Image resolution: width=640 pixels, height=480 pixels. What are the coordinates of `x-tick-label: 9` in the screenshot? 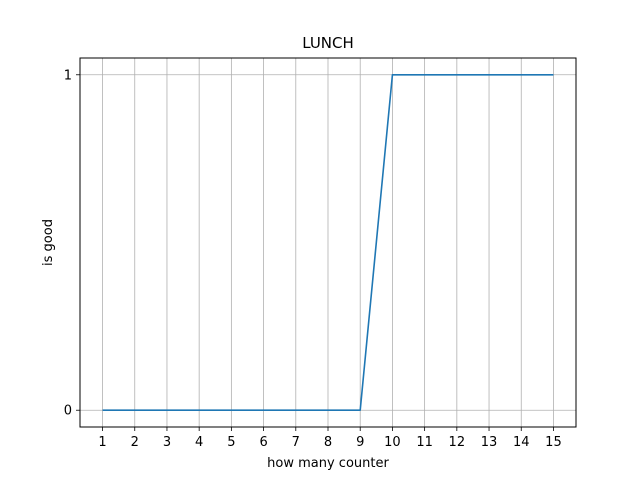 It's located at (360, 442).